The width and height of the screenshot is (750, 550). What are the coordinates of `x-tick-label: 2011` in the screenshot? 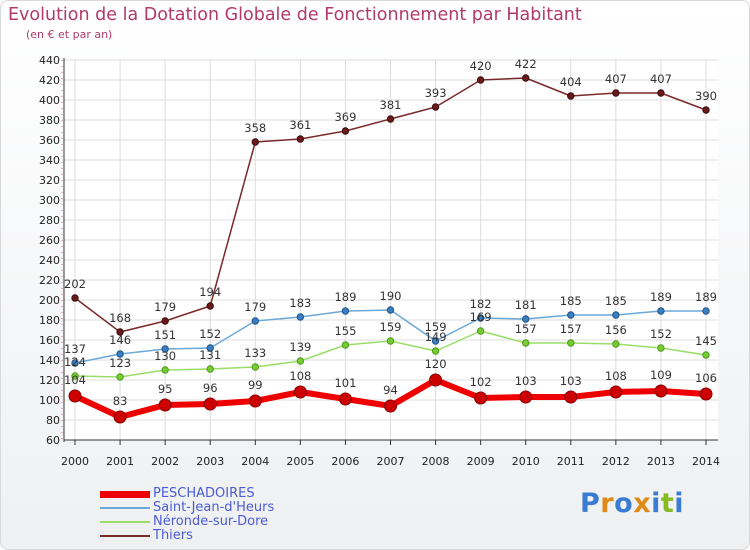 It's located at (571, 461).